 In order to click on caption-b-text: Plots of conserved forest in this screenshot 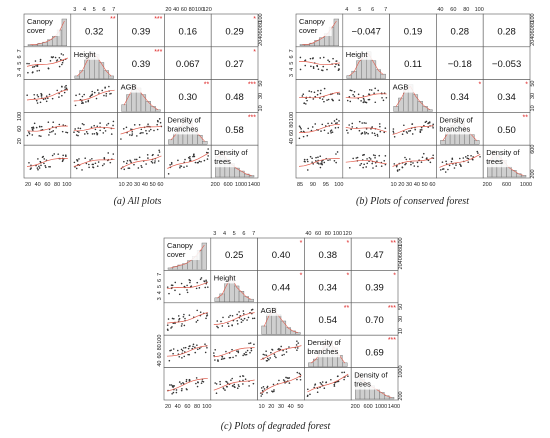, I will do `click(419, 201)`.